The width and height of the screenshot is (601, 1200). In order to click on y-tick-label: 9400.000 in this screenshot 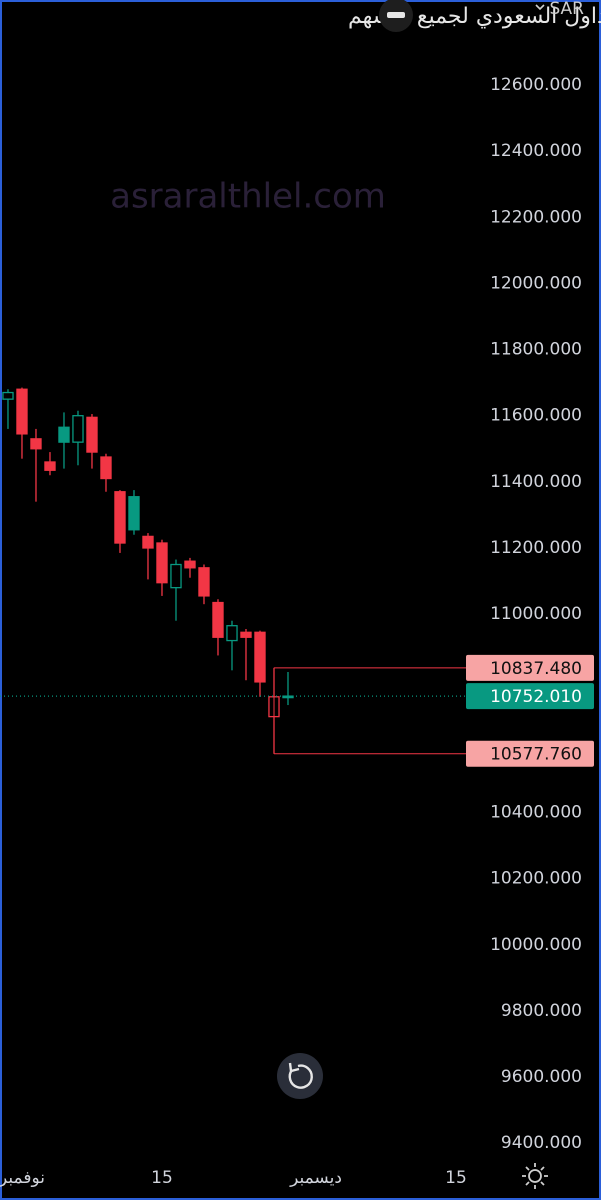, I will do `click(541, 1143)`.